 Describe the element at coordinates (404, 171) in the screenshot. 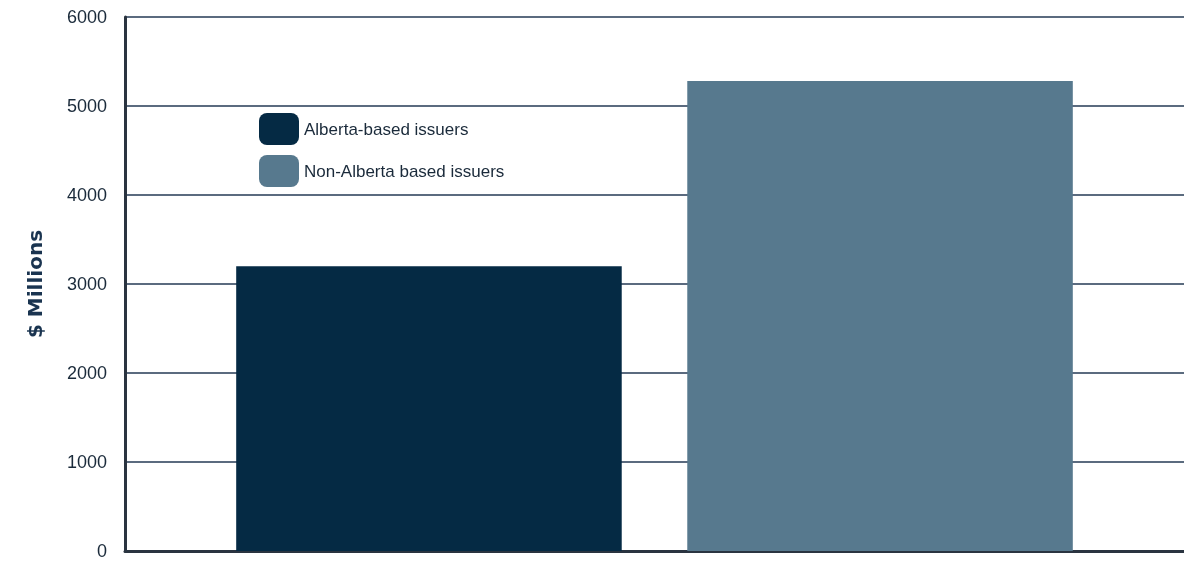

I see `legend-label: Non-Alberta based issuers` at that location.